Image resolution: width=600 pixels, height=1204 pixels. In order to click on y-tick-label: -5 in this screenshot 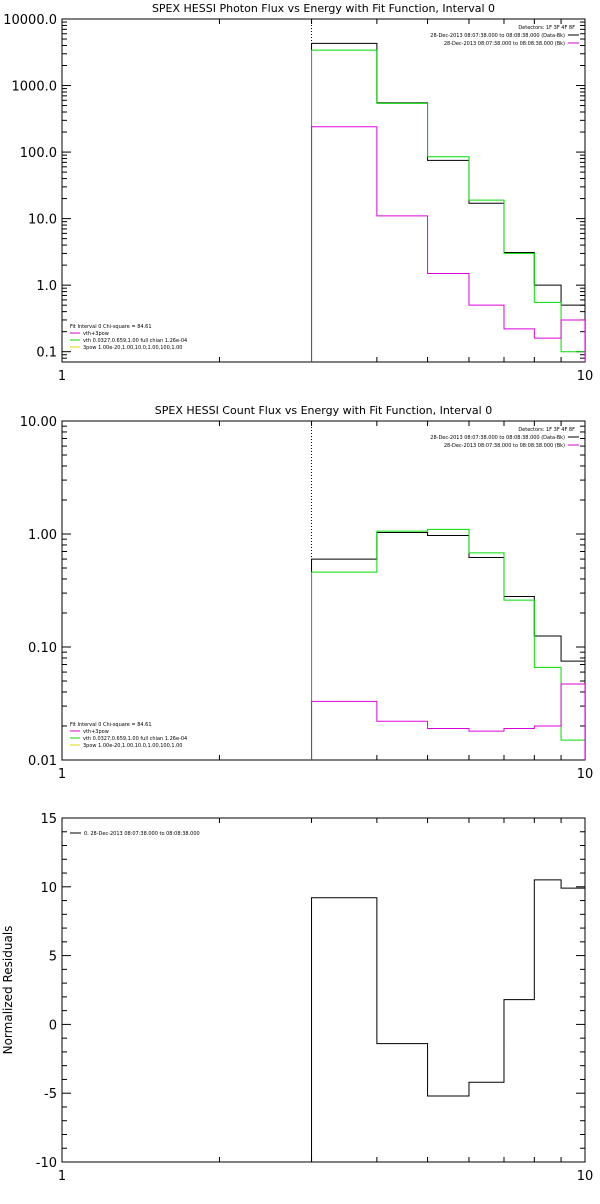, I will do `click(50, 1094)`.